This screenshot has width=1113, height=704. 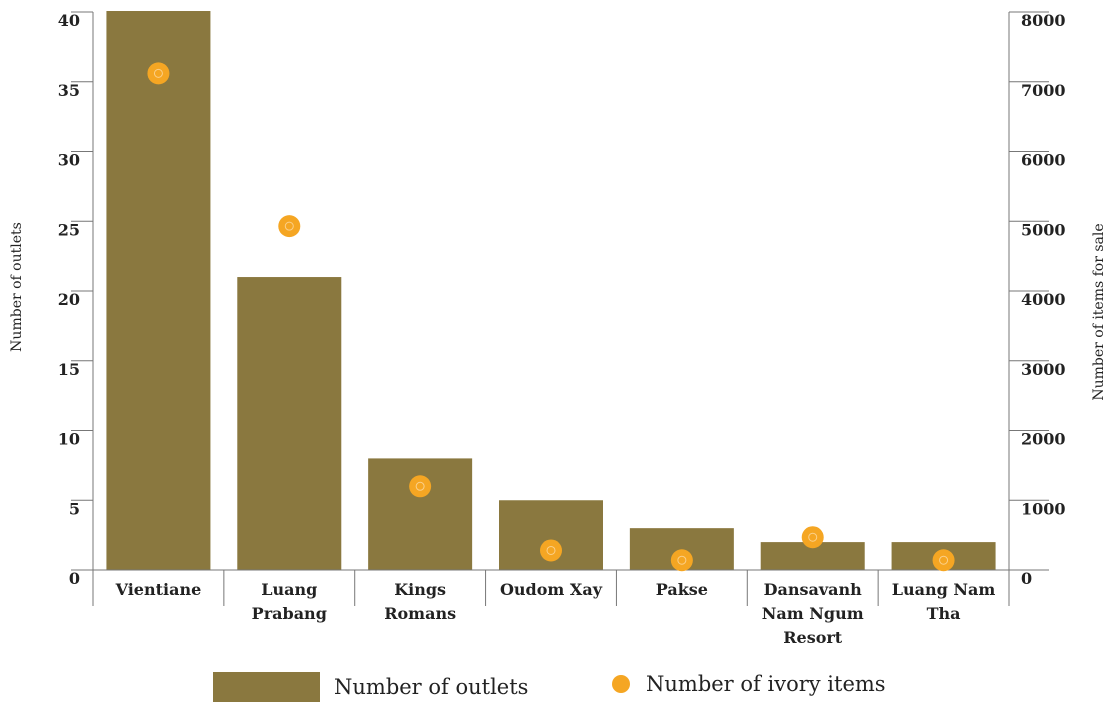 What do you see at coordinates (813, 613) in the screenshot?
I see `category-label: Dansavanh Nam Ngum Resort` at bounding box center [813, 613].